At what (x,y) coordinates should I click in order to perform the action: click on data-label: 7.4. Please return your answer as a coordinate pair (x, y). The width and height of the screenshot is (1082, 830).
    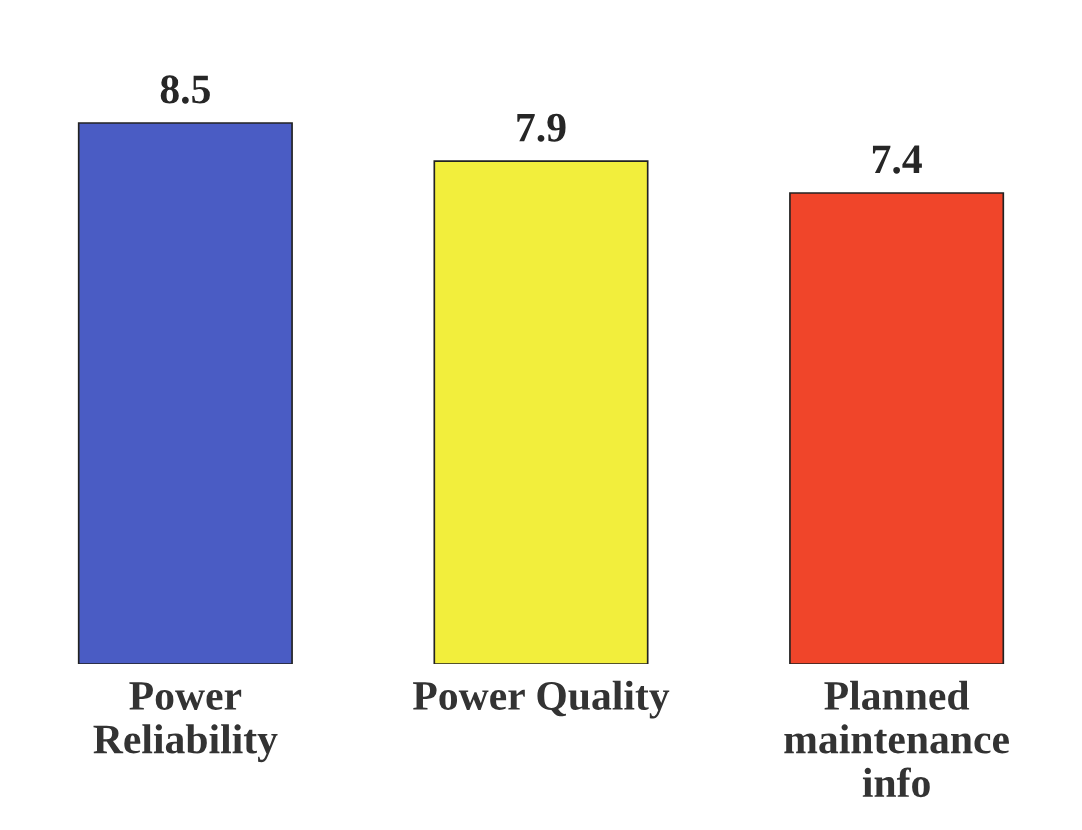
    Looking at the image, I should click on (897, 159).